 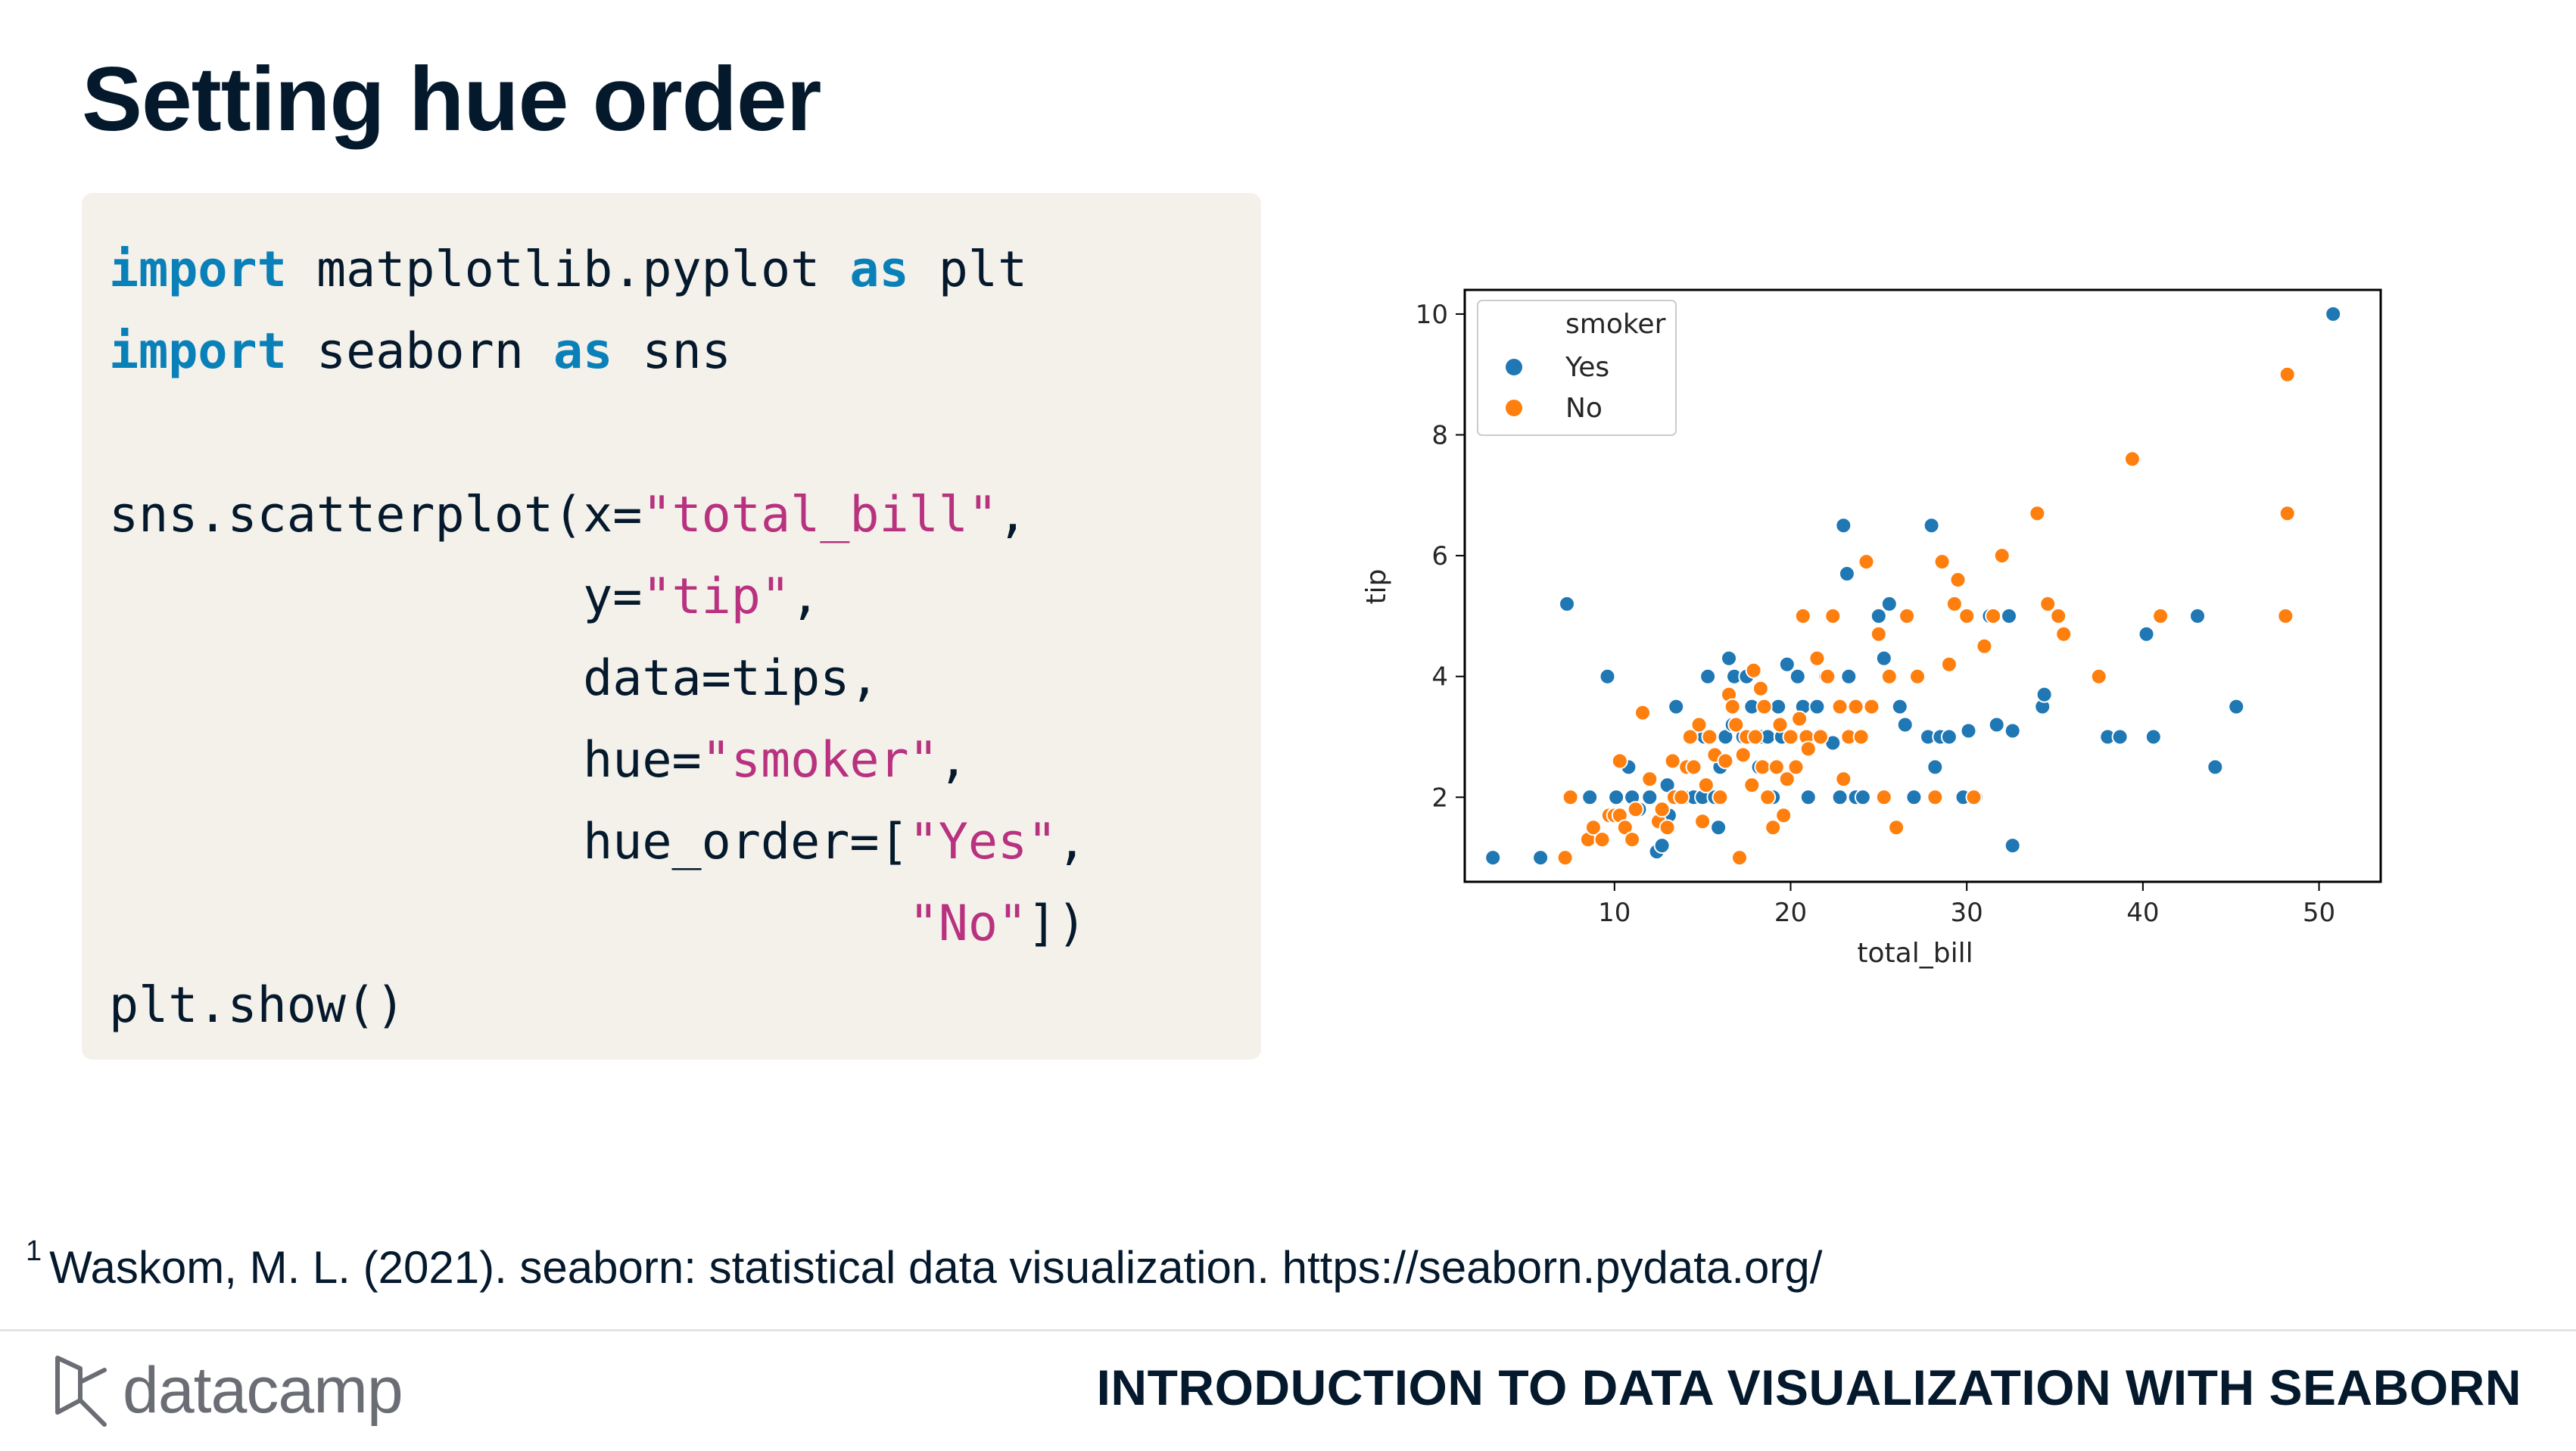 I want to click on x-axis-label: total_bill, so click(x=1915, y=954).